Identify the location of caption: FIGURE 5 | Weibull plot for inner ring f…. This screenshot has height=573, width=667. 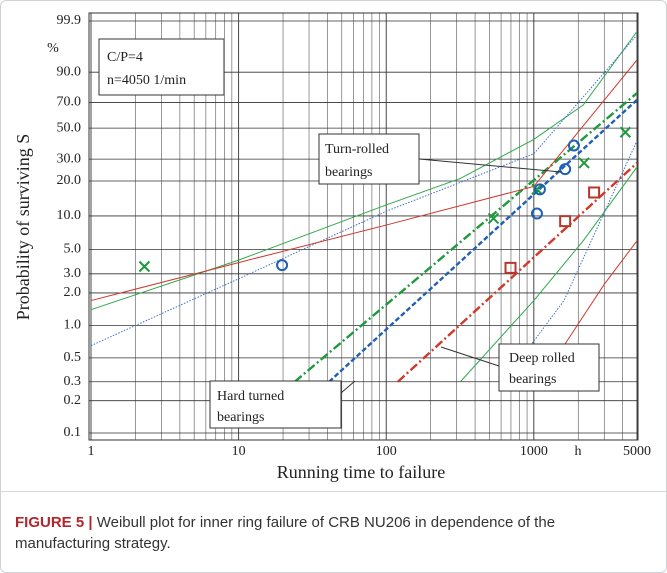
(333, 531).